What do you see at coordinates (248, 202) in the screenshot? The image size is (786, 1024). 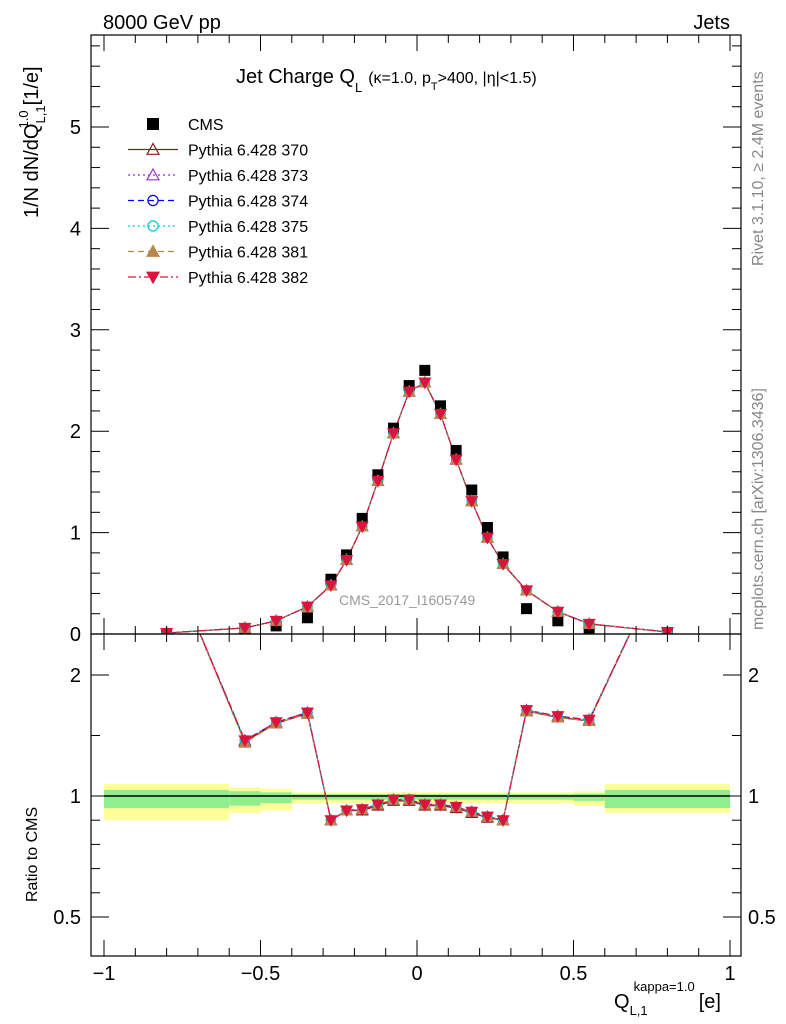 I see `legend-label-p374: Pythia 6.428 374` at bounding box center [248, 202].